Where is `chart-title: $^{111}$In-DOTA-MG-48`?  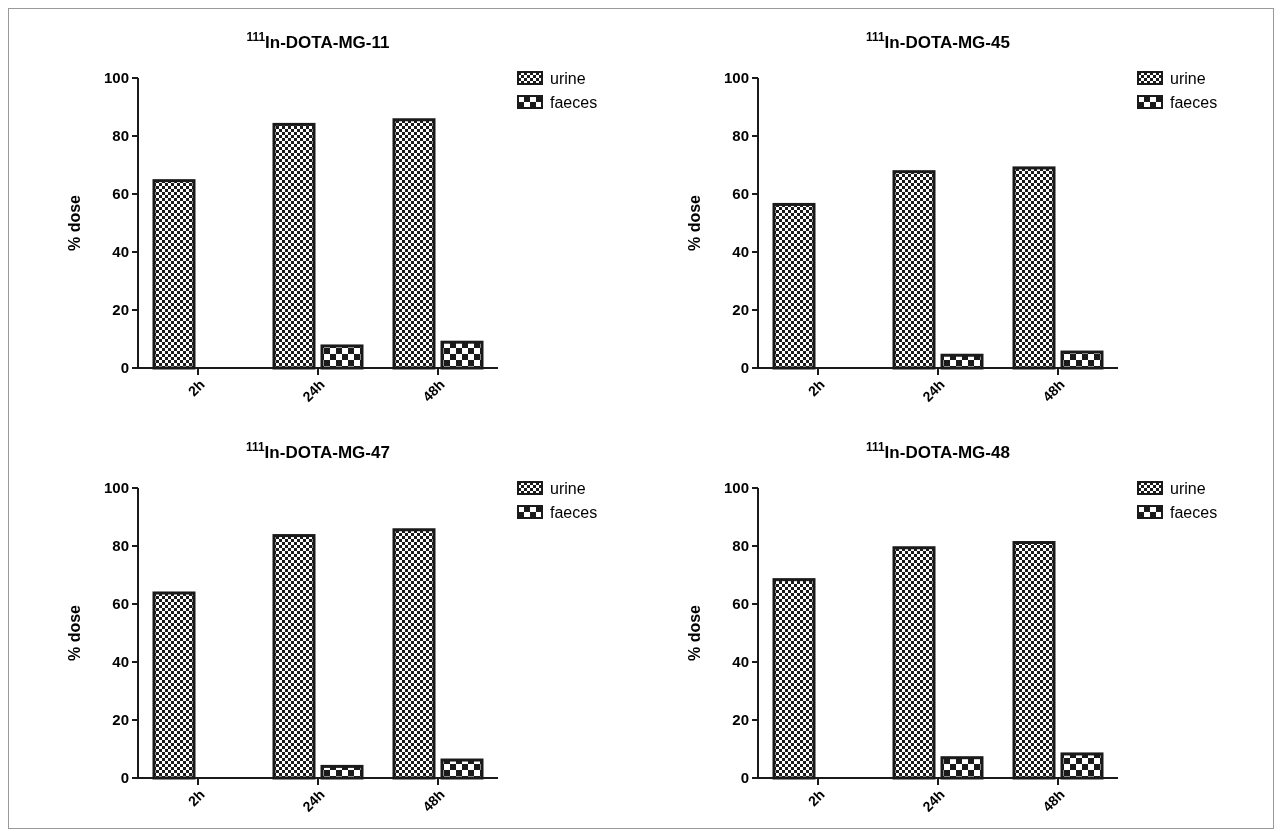 chart-title: $^{111}$In-DOTA-MG-48 is located at coordinates (938, 451).